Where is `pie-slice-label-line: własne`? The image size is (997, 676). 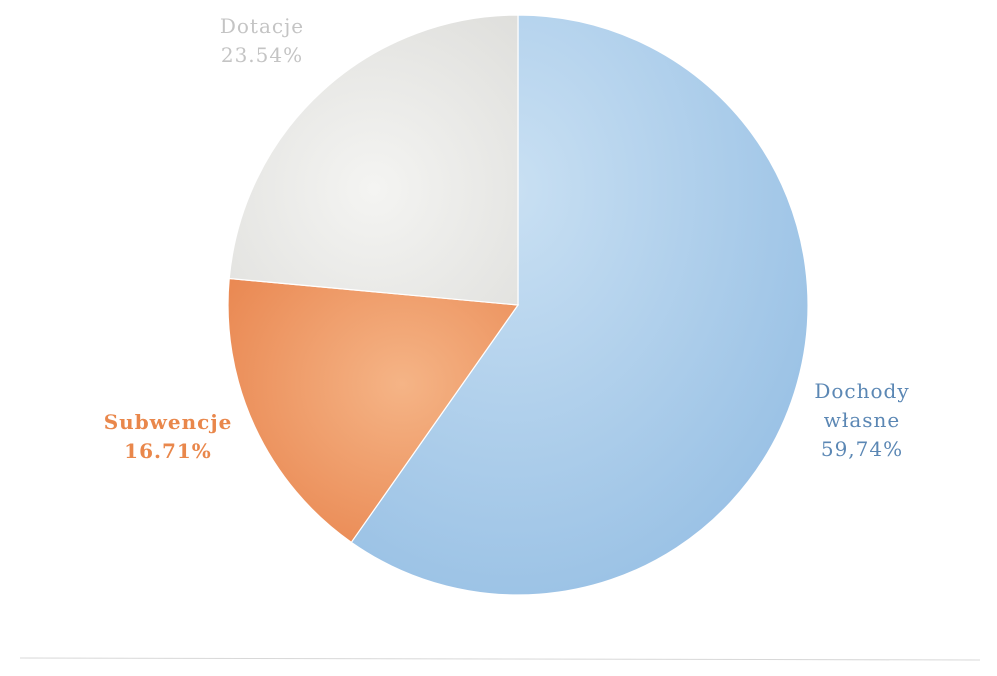
pie-slice-label-line: własne is located at coordinates (862, 420).